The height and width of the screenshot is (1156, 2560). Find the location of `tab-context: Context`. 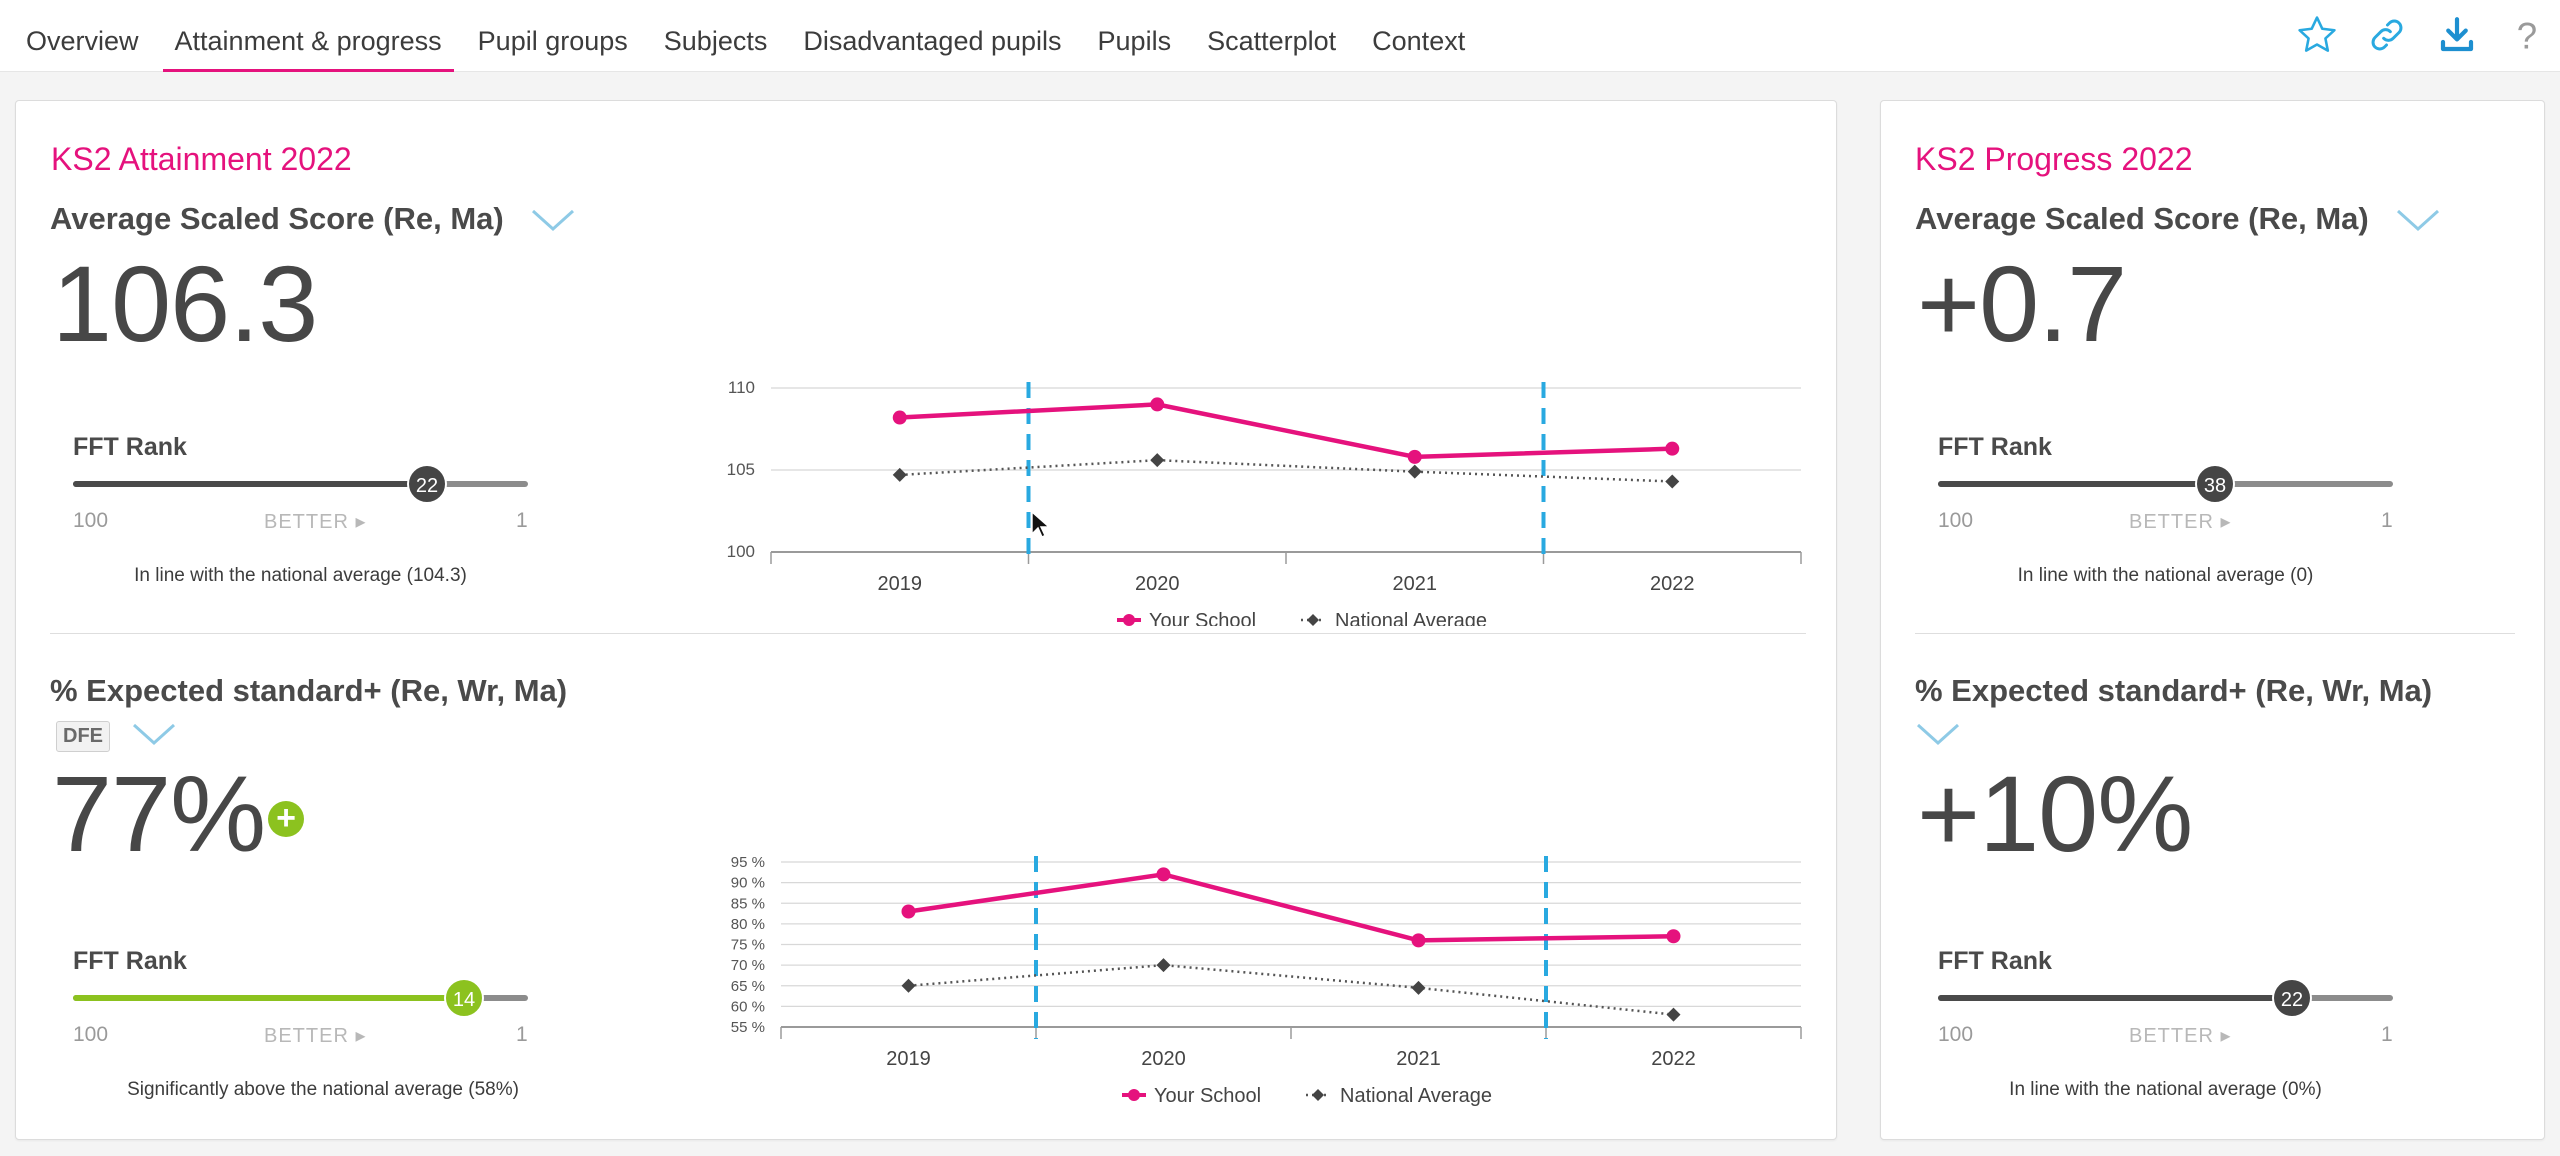

tab-context: Context is located at coordinates (1419, 41).